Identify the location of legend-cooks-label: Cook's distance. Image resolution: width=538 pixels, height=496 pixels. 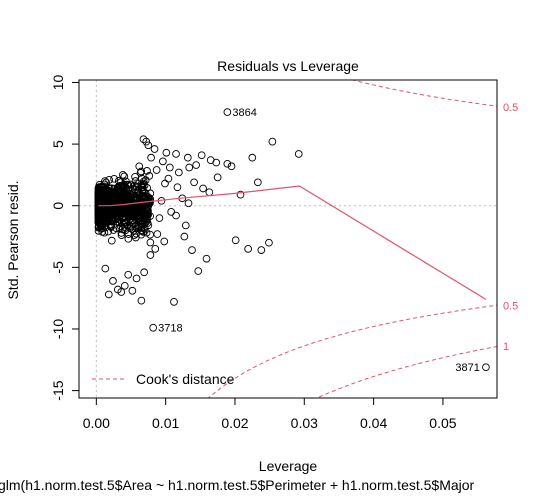
(185, 379).